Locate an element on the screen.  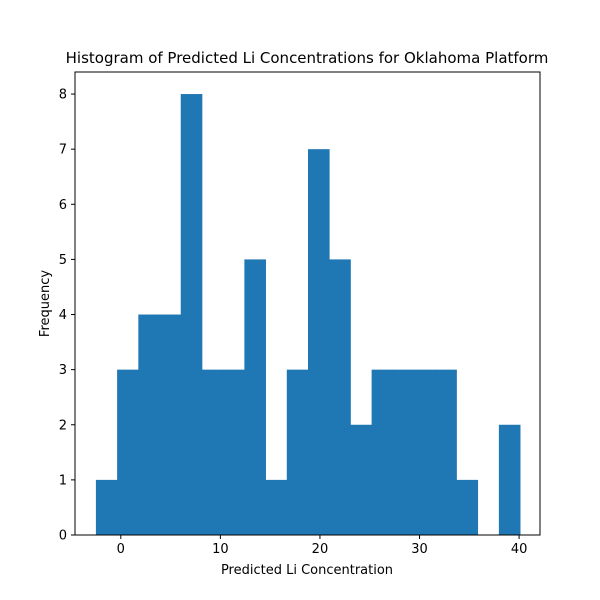
y-tick-label: 2 is located at coordinates (63, 425).